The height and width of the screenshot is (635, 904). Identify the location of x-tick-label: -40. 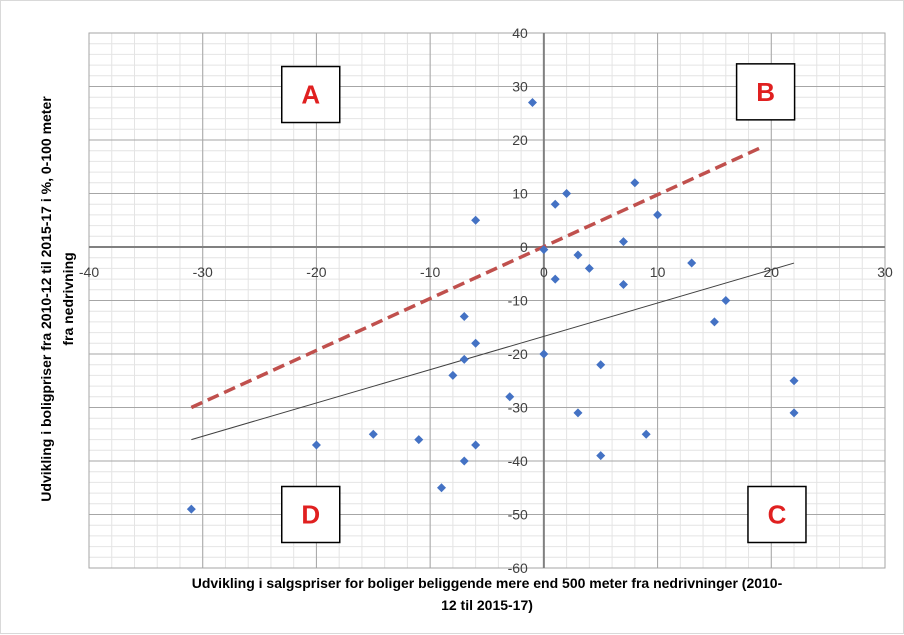
(89, 272).